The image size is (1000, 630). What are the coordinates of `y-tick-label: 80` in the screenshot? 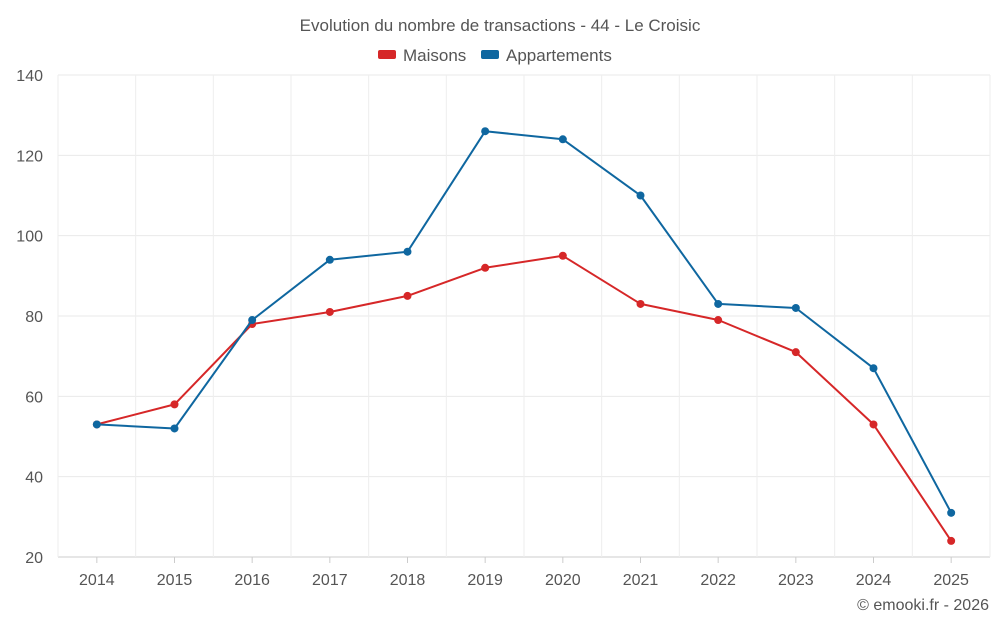 It's located at (34, 317).